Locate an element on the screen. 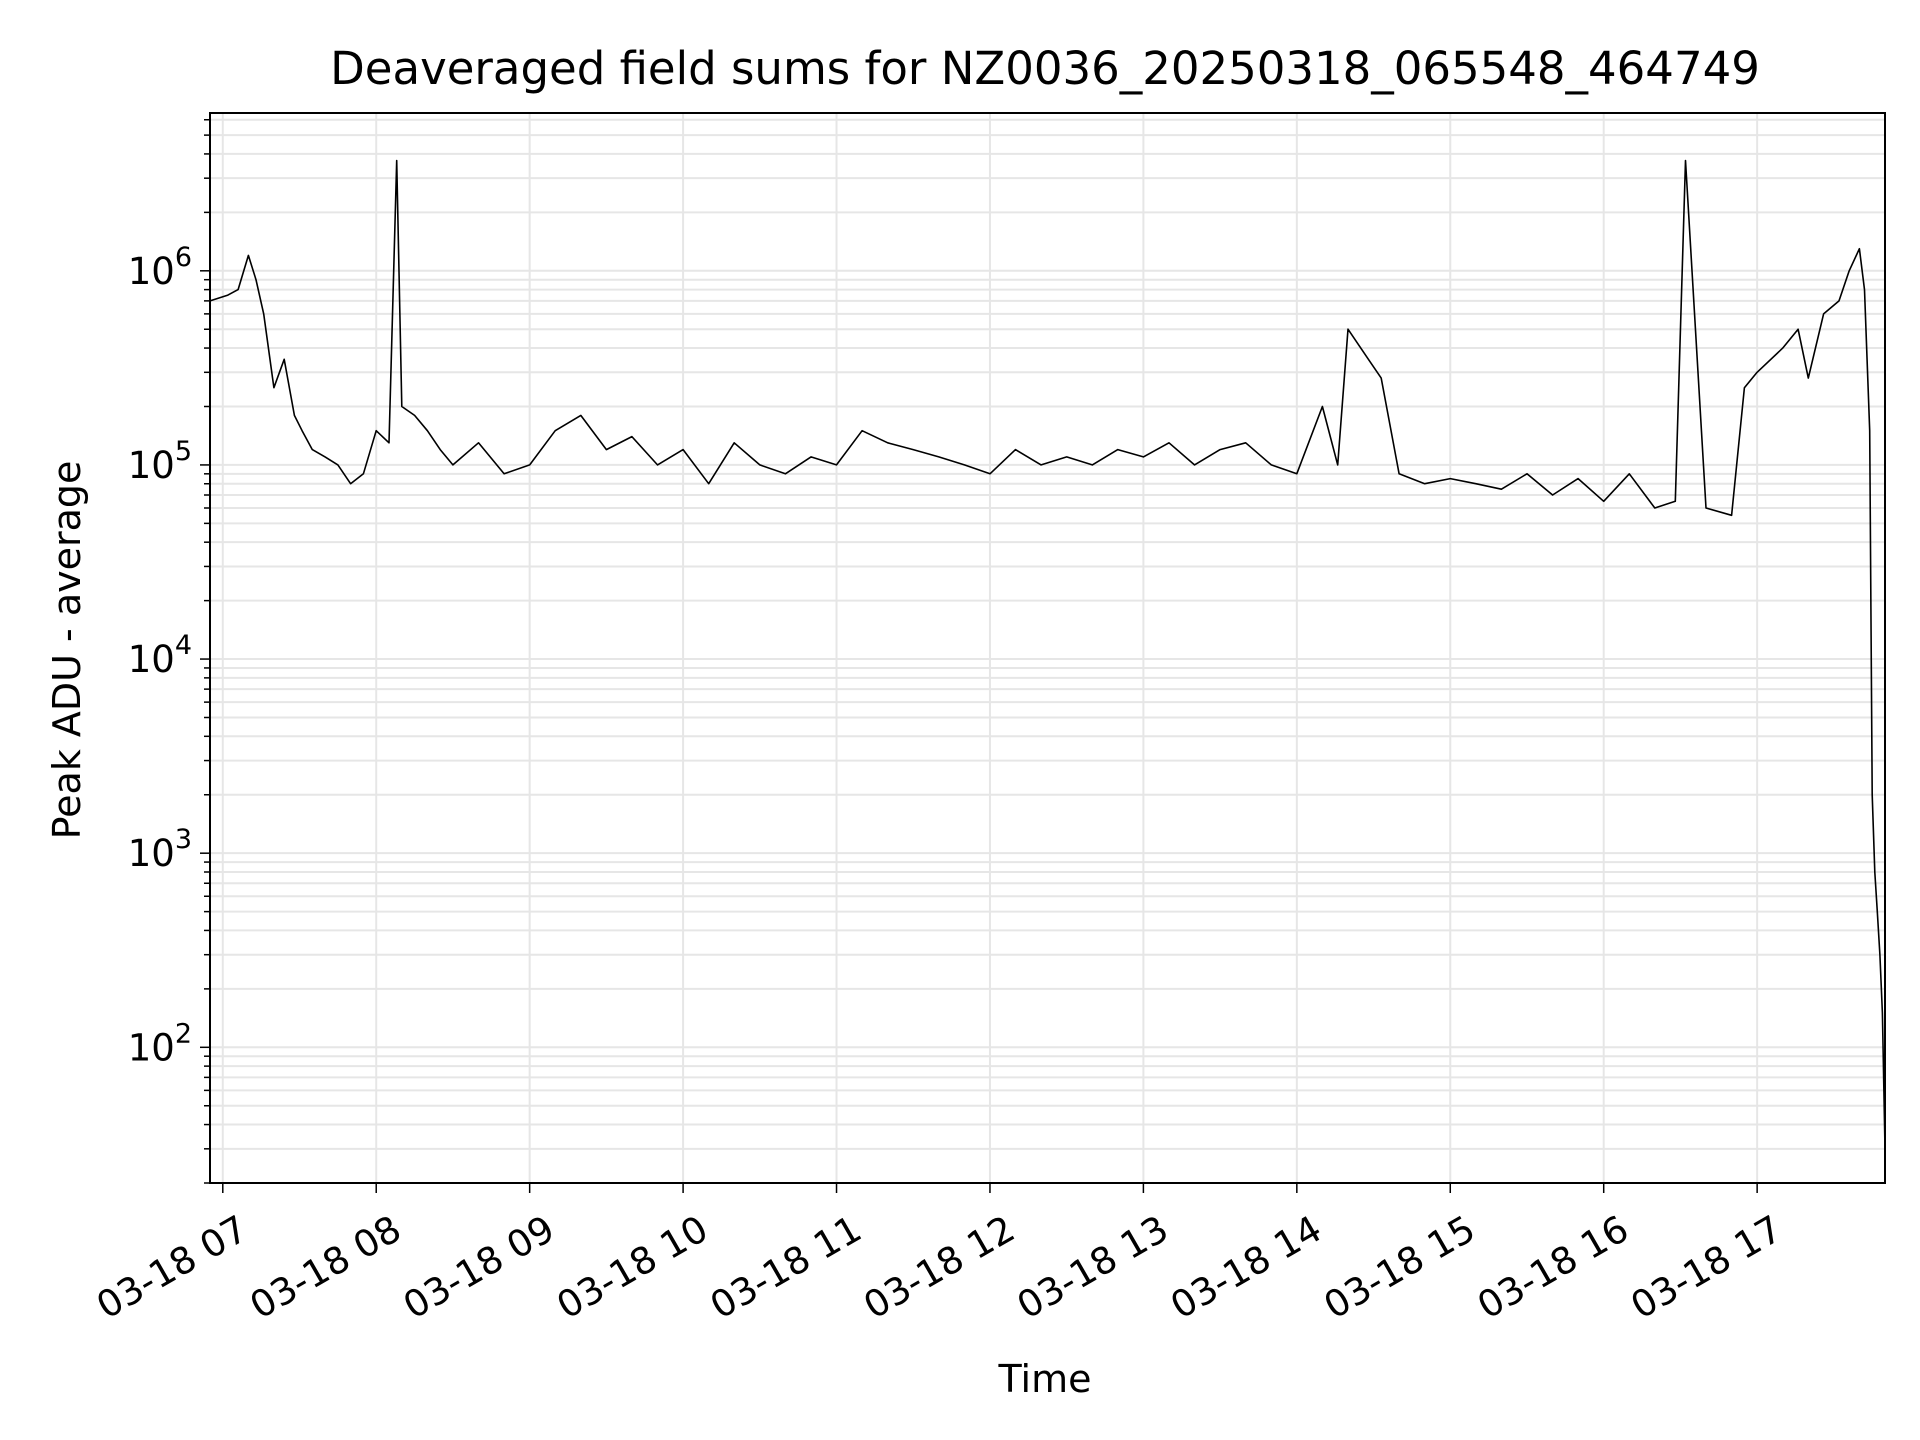  y-tick-label: 10⁴ is located at coordinates (160, 655).